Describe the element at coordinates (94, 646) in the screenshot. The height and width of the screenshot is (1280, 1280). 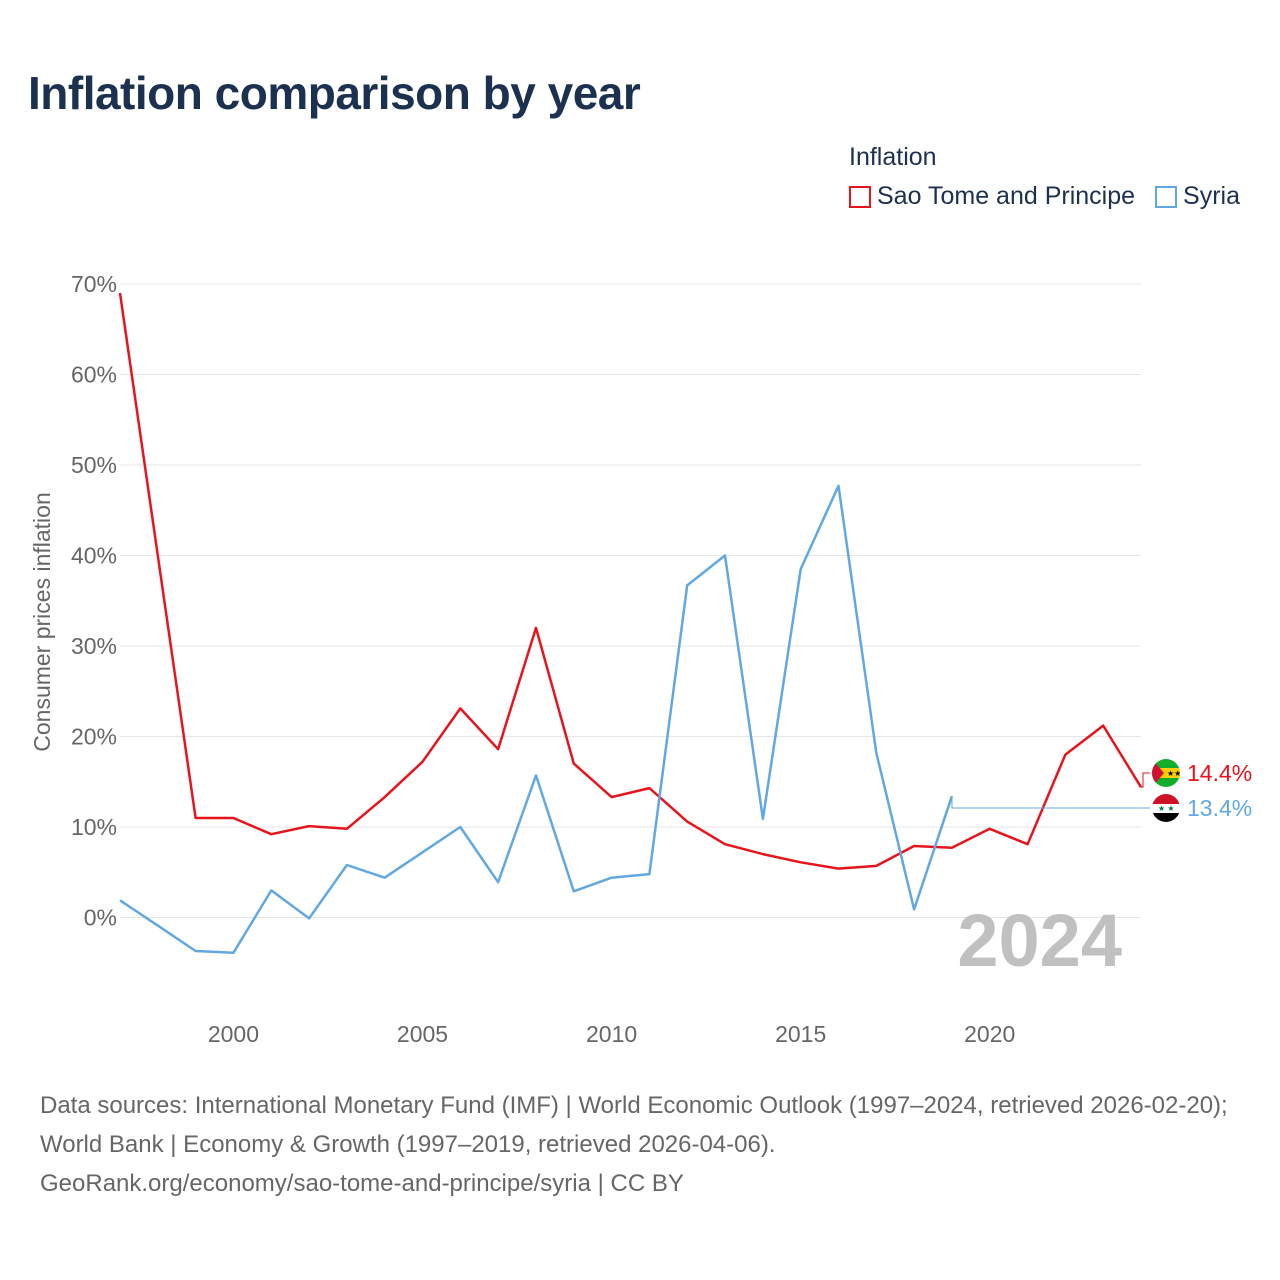
I see `y-tick-label: 30%` at that location.